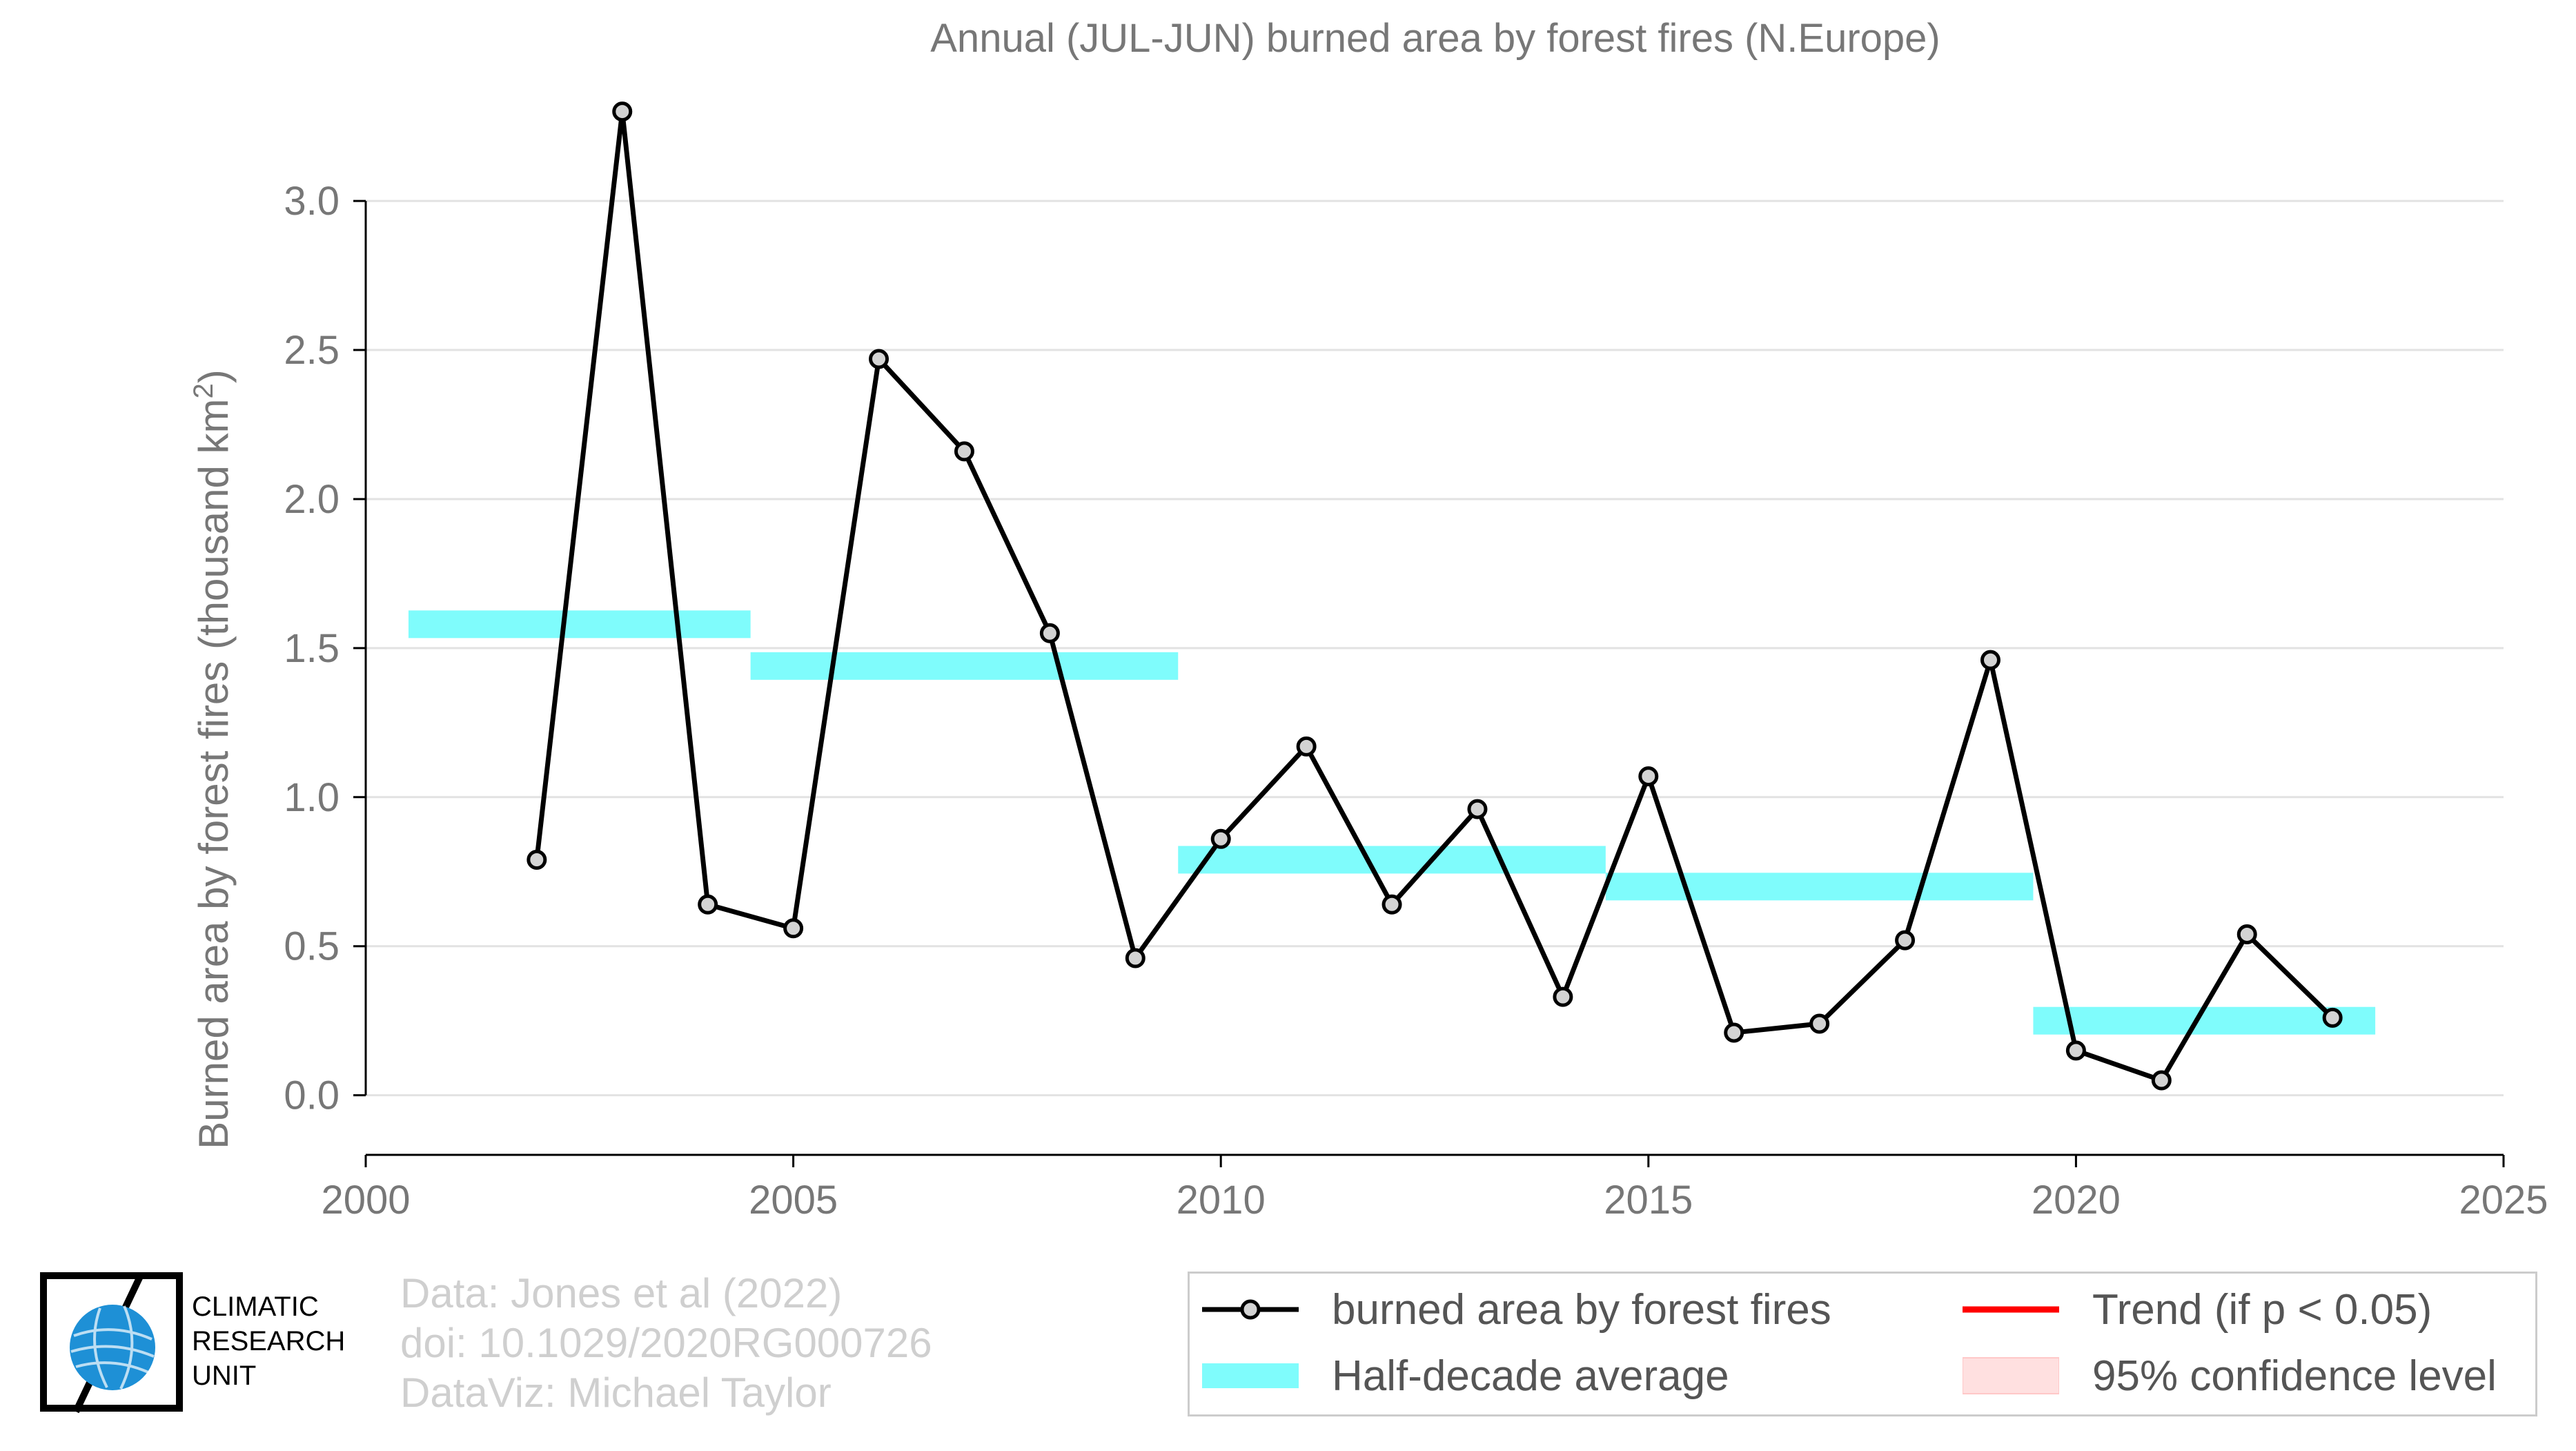 The width and height of the screenshot is (2576, 1451). Describe the element at coordinates (2011, 1309) in the screenshot. I see `legend-trend-swatch` at that location.